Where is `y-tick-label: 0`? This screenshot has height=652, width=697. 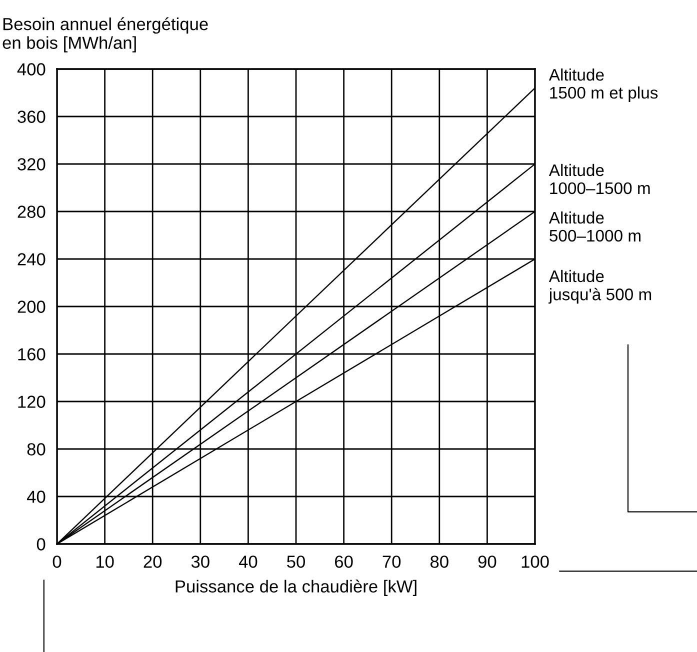 y-tick-label: 0 is located at coordinates (41, 544).